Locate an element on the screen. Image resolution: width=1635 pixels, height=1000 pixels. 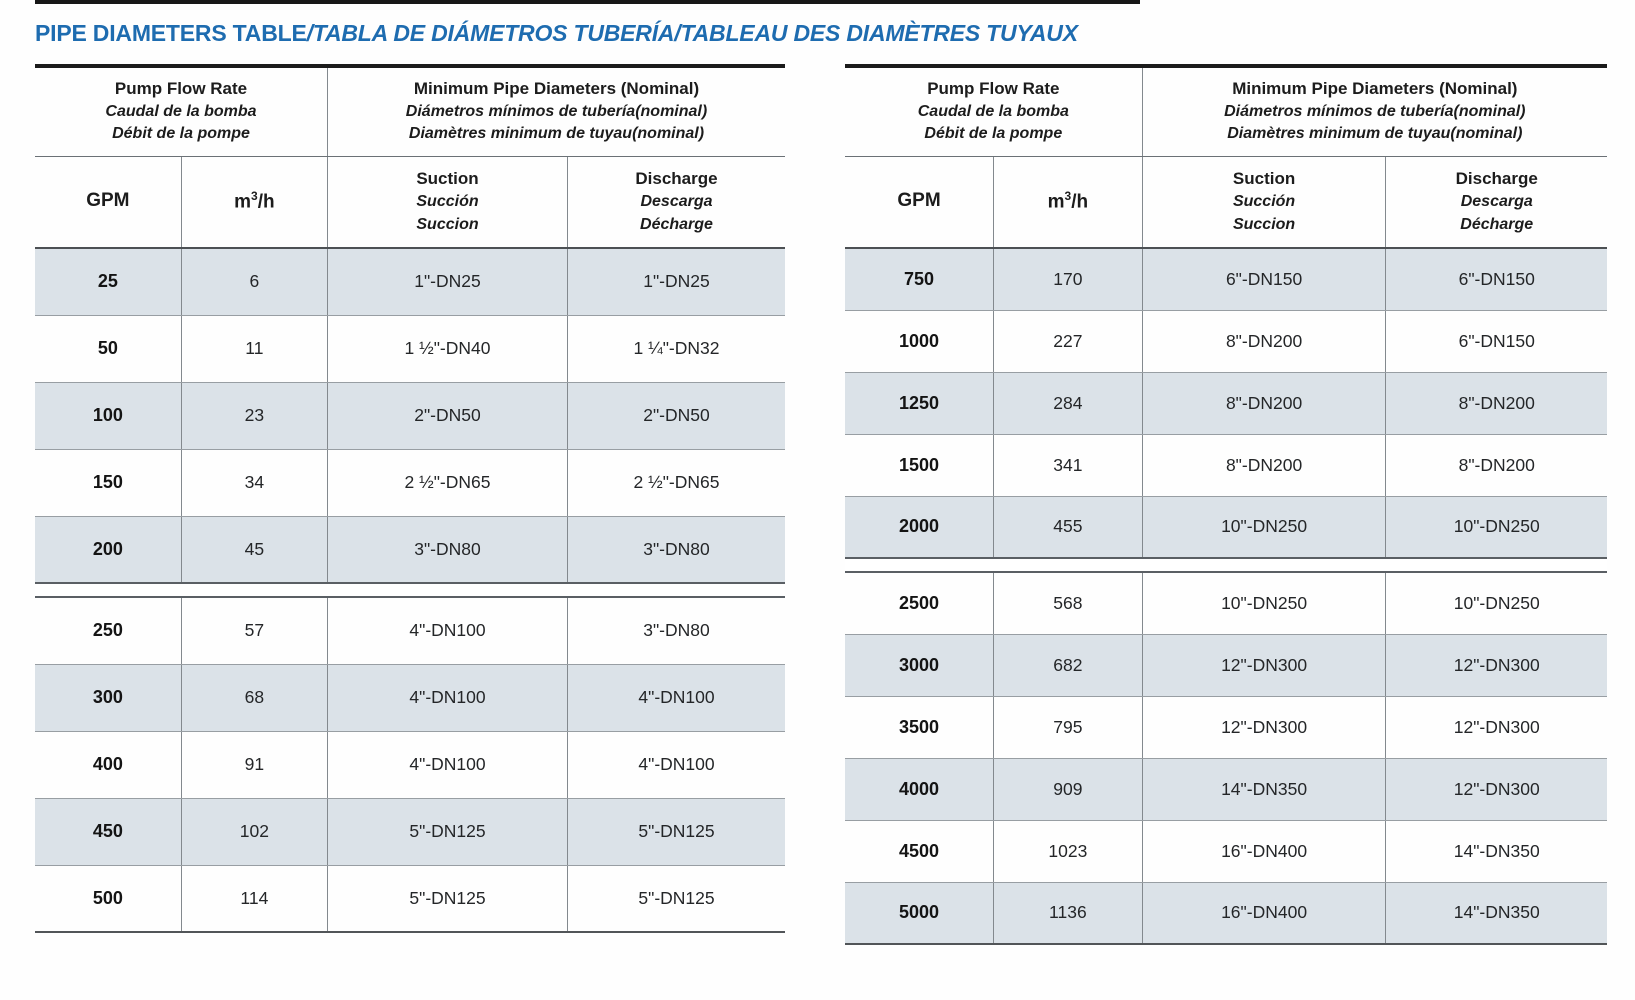
discharge-header: Discharge Descarga Décharge is located at coordinates (676, 202).